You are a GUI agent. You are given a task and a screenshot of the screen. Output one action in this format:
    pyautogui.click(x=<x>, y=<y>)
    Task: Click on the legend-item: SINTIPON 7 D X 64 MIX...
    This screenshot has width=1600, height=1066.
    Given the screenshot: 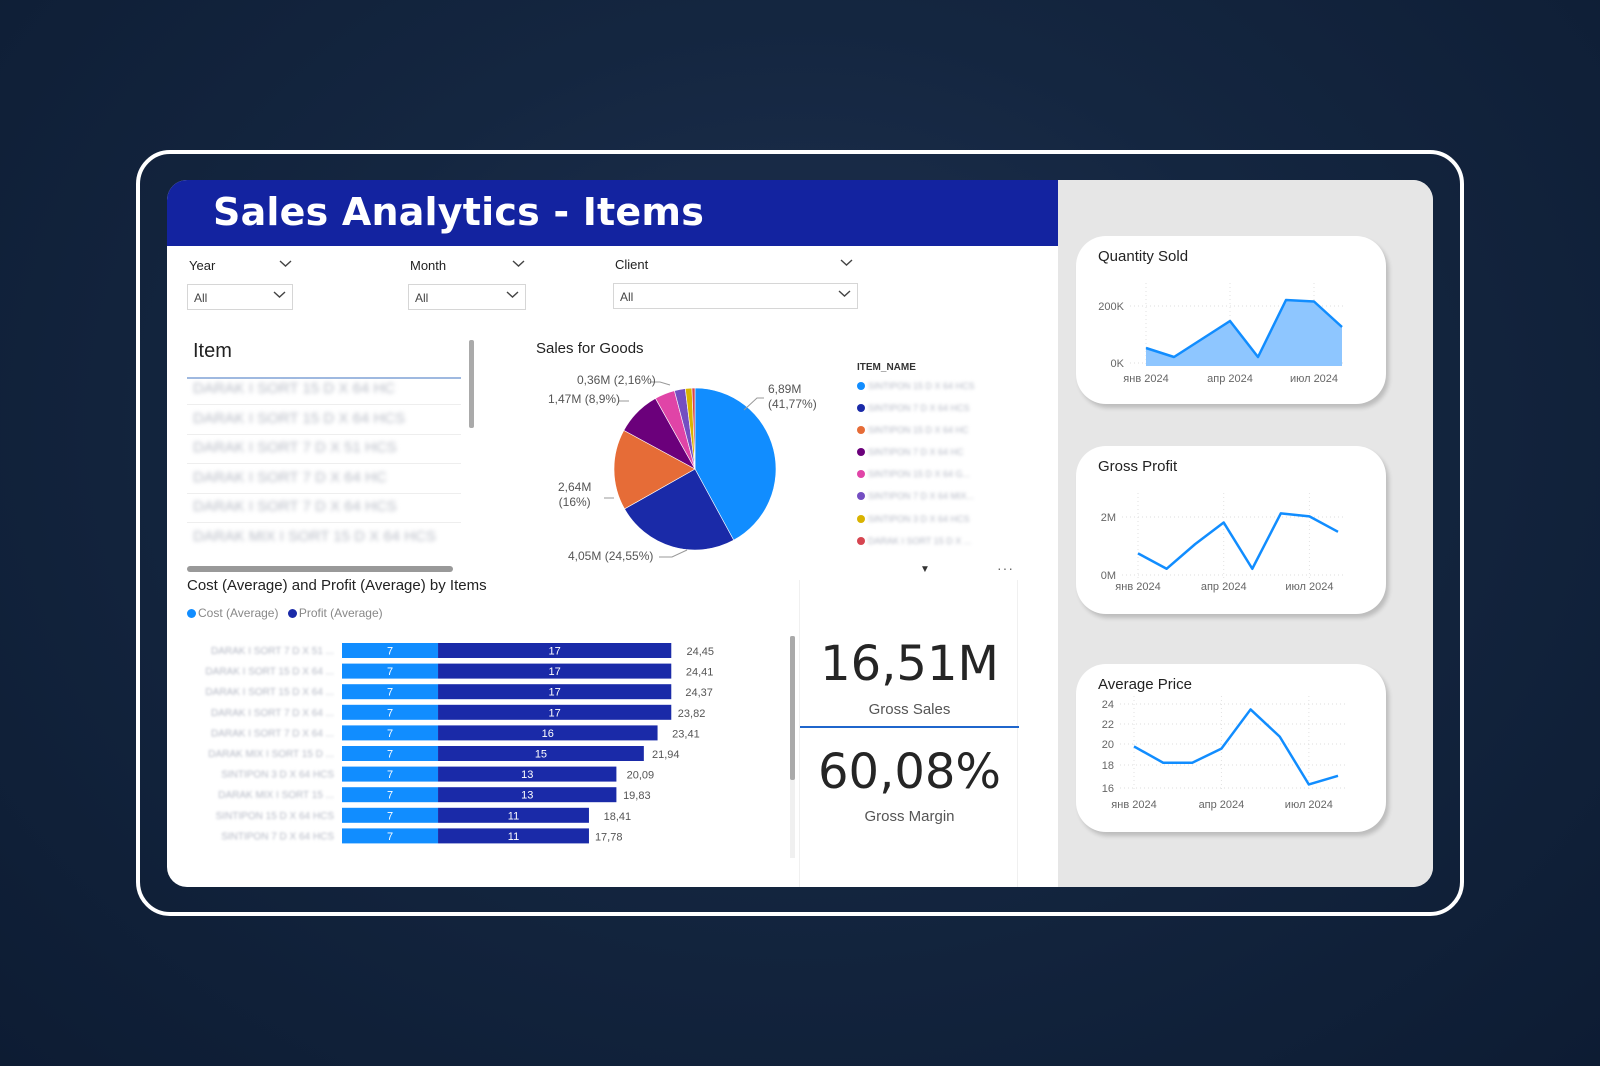 What is the action you would take?
    pyautogui.click(x=915, y=496)
    